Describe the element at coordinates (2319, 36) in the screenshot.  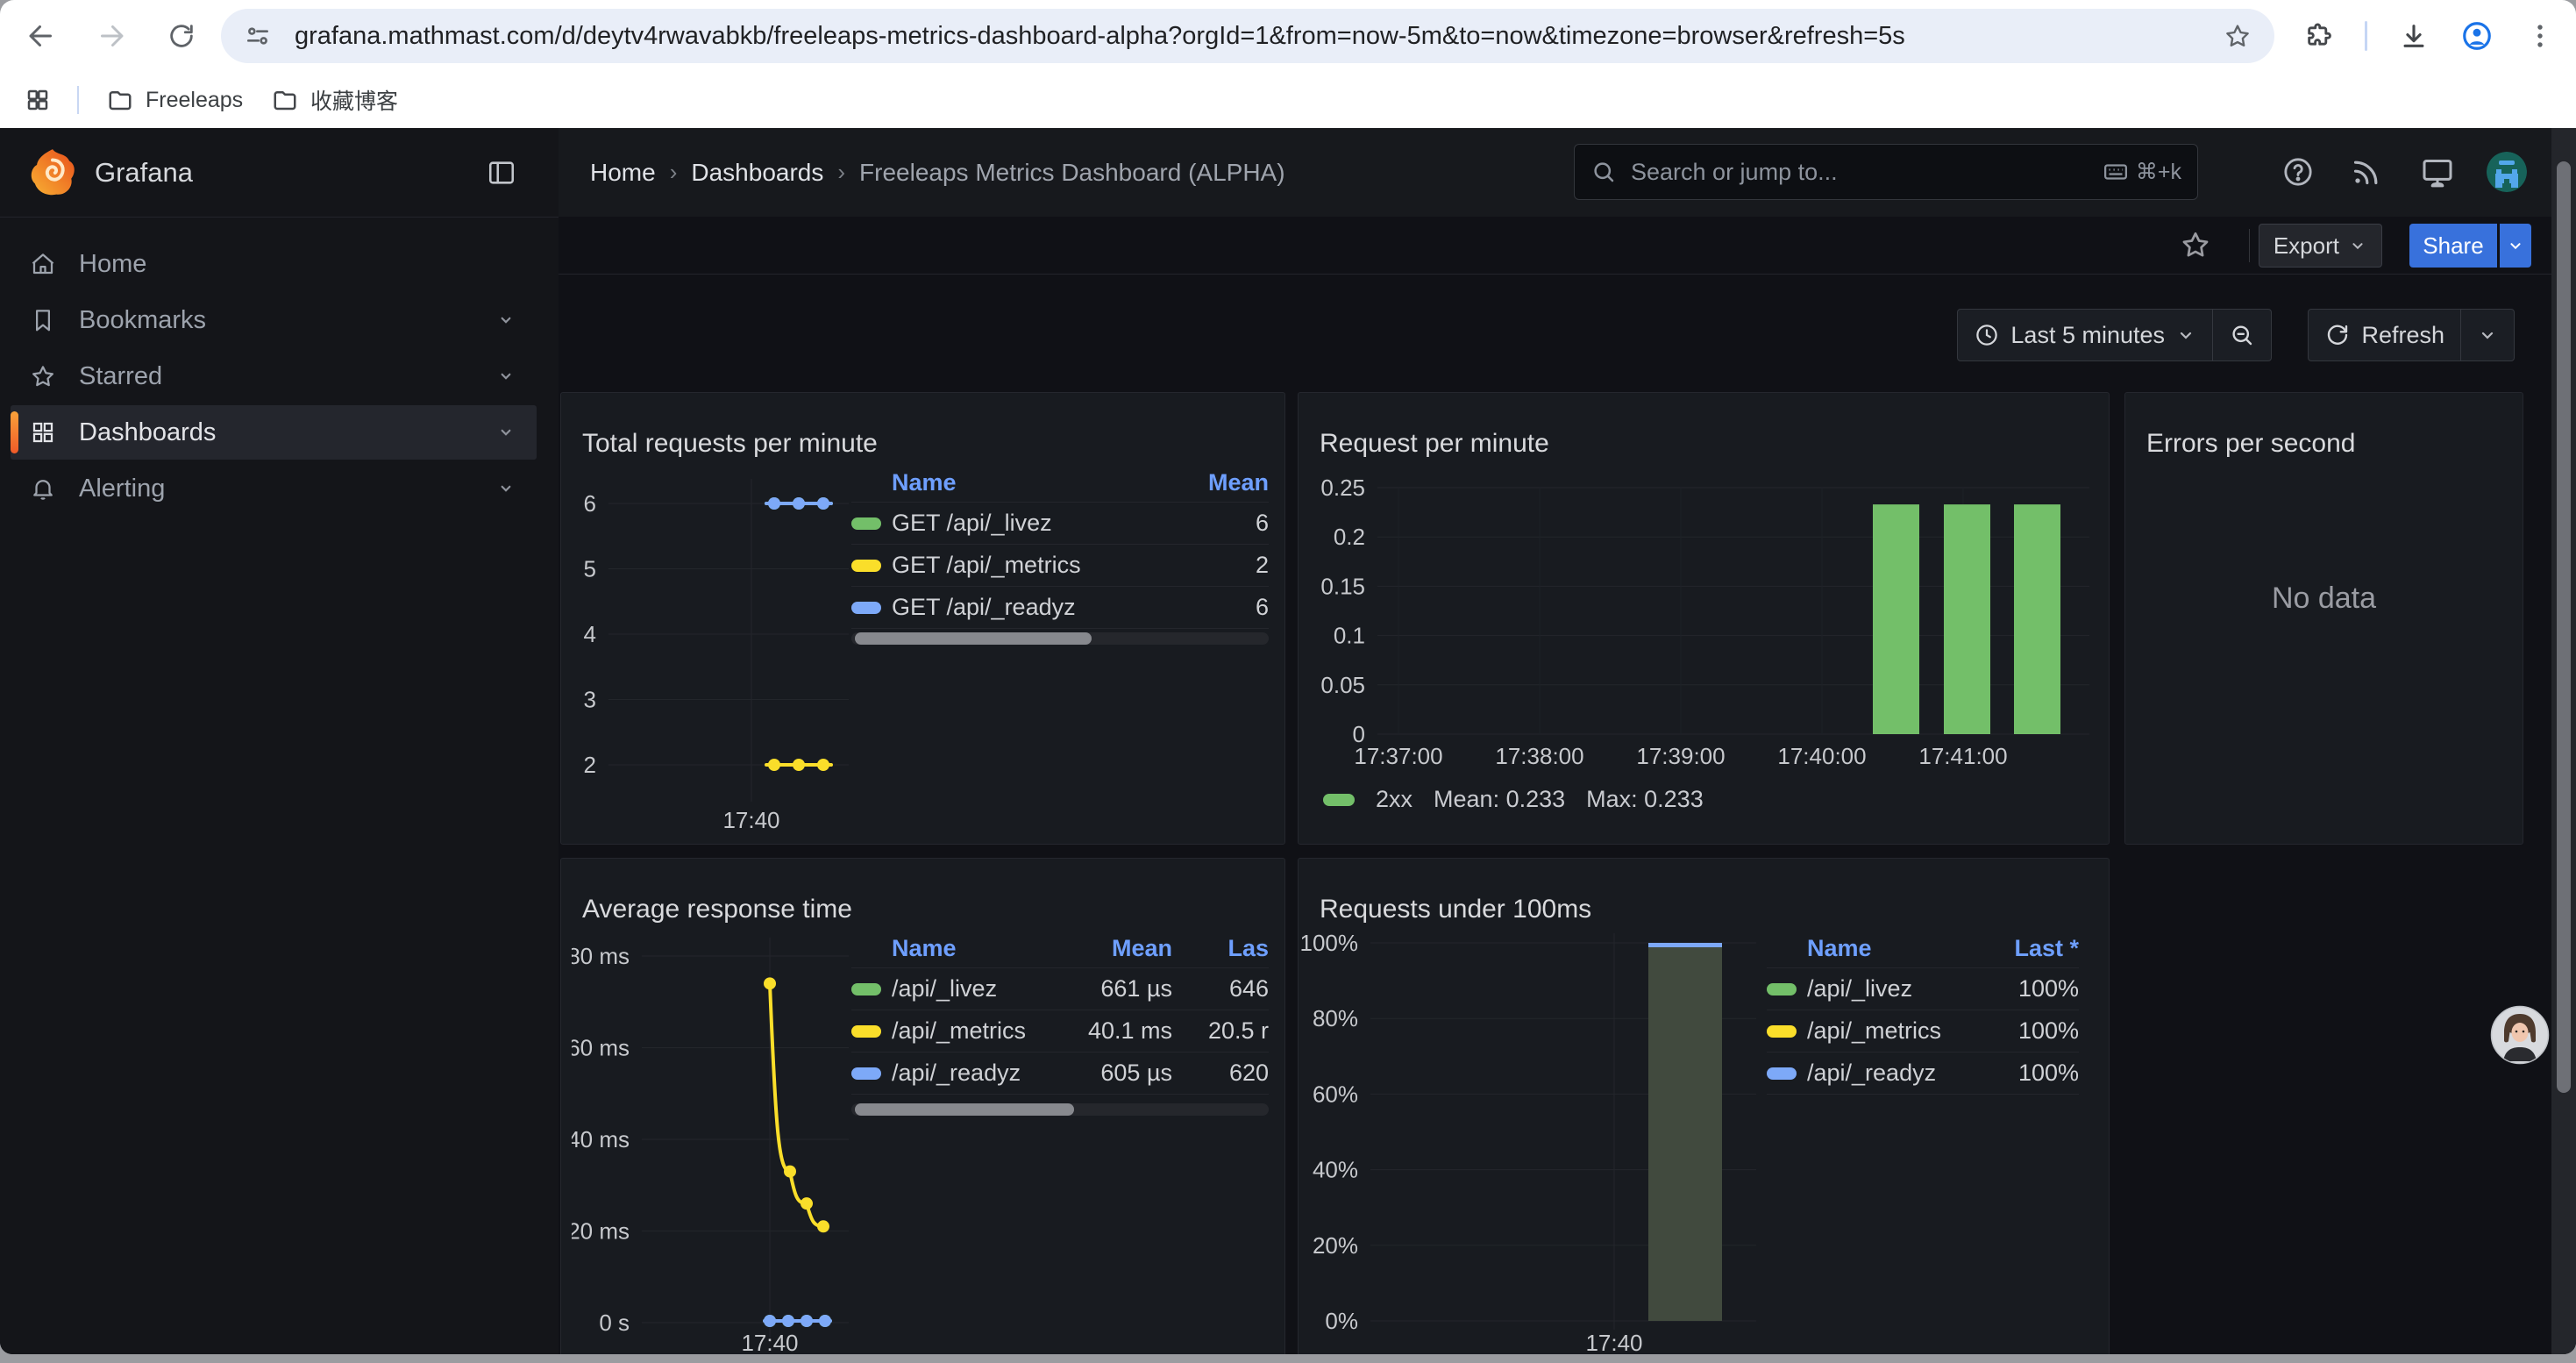
I see `browser-extensions-button` at that location.